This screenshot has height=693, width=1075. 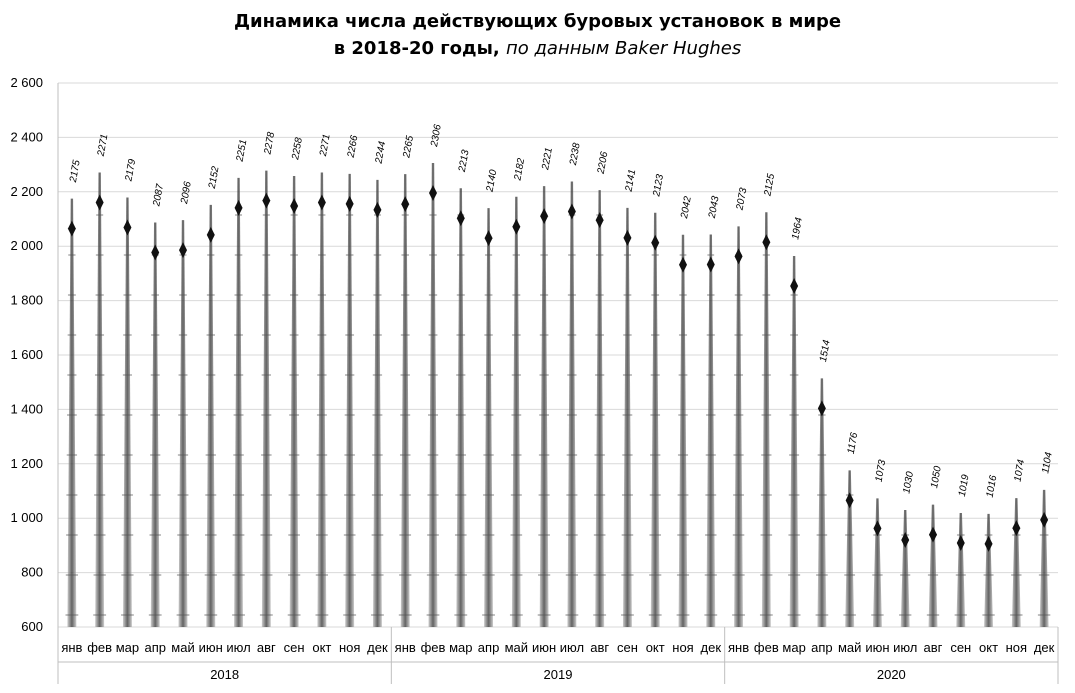 What do you see at coordinates (1047, 463) in the screenshot?
I see `data-label: 1104` at bounding box center [1047, 463].